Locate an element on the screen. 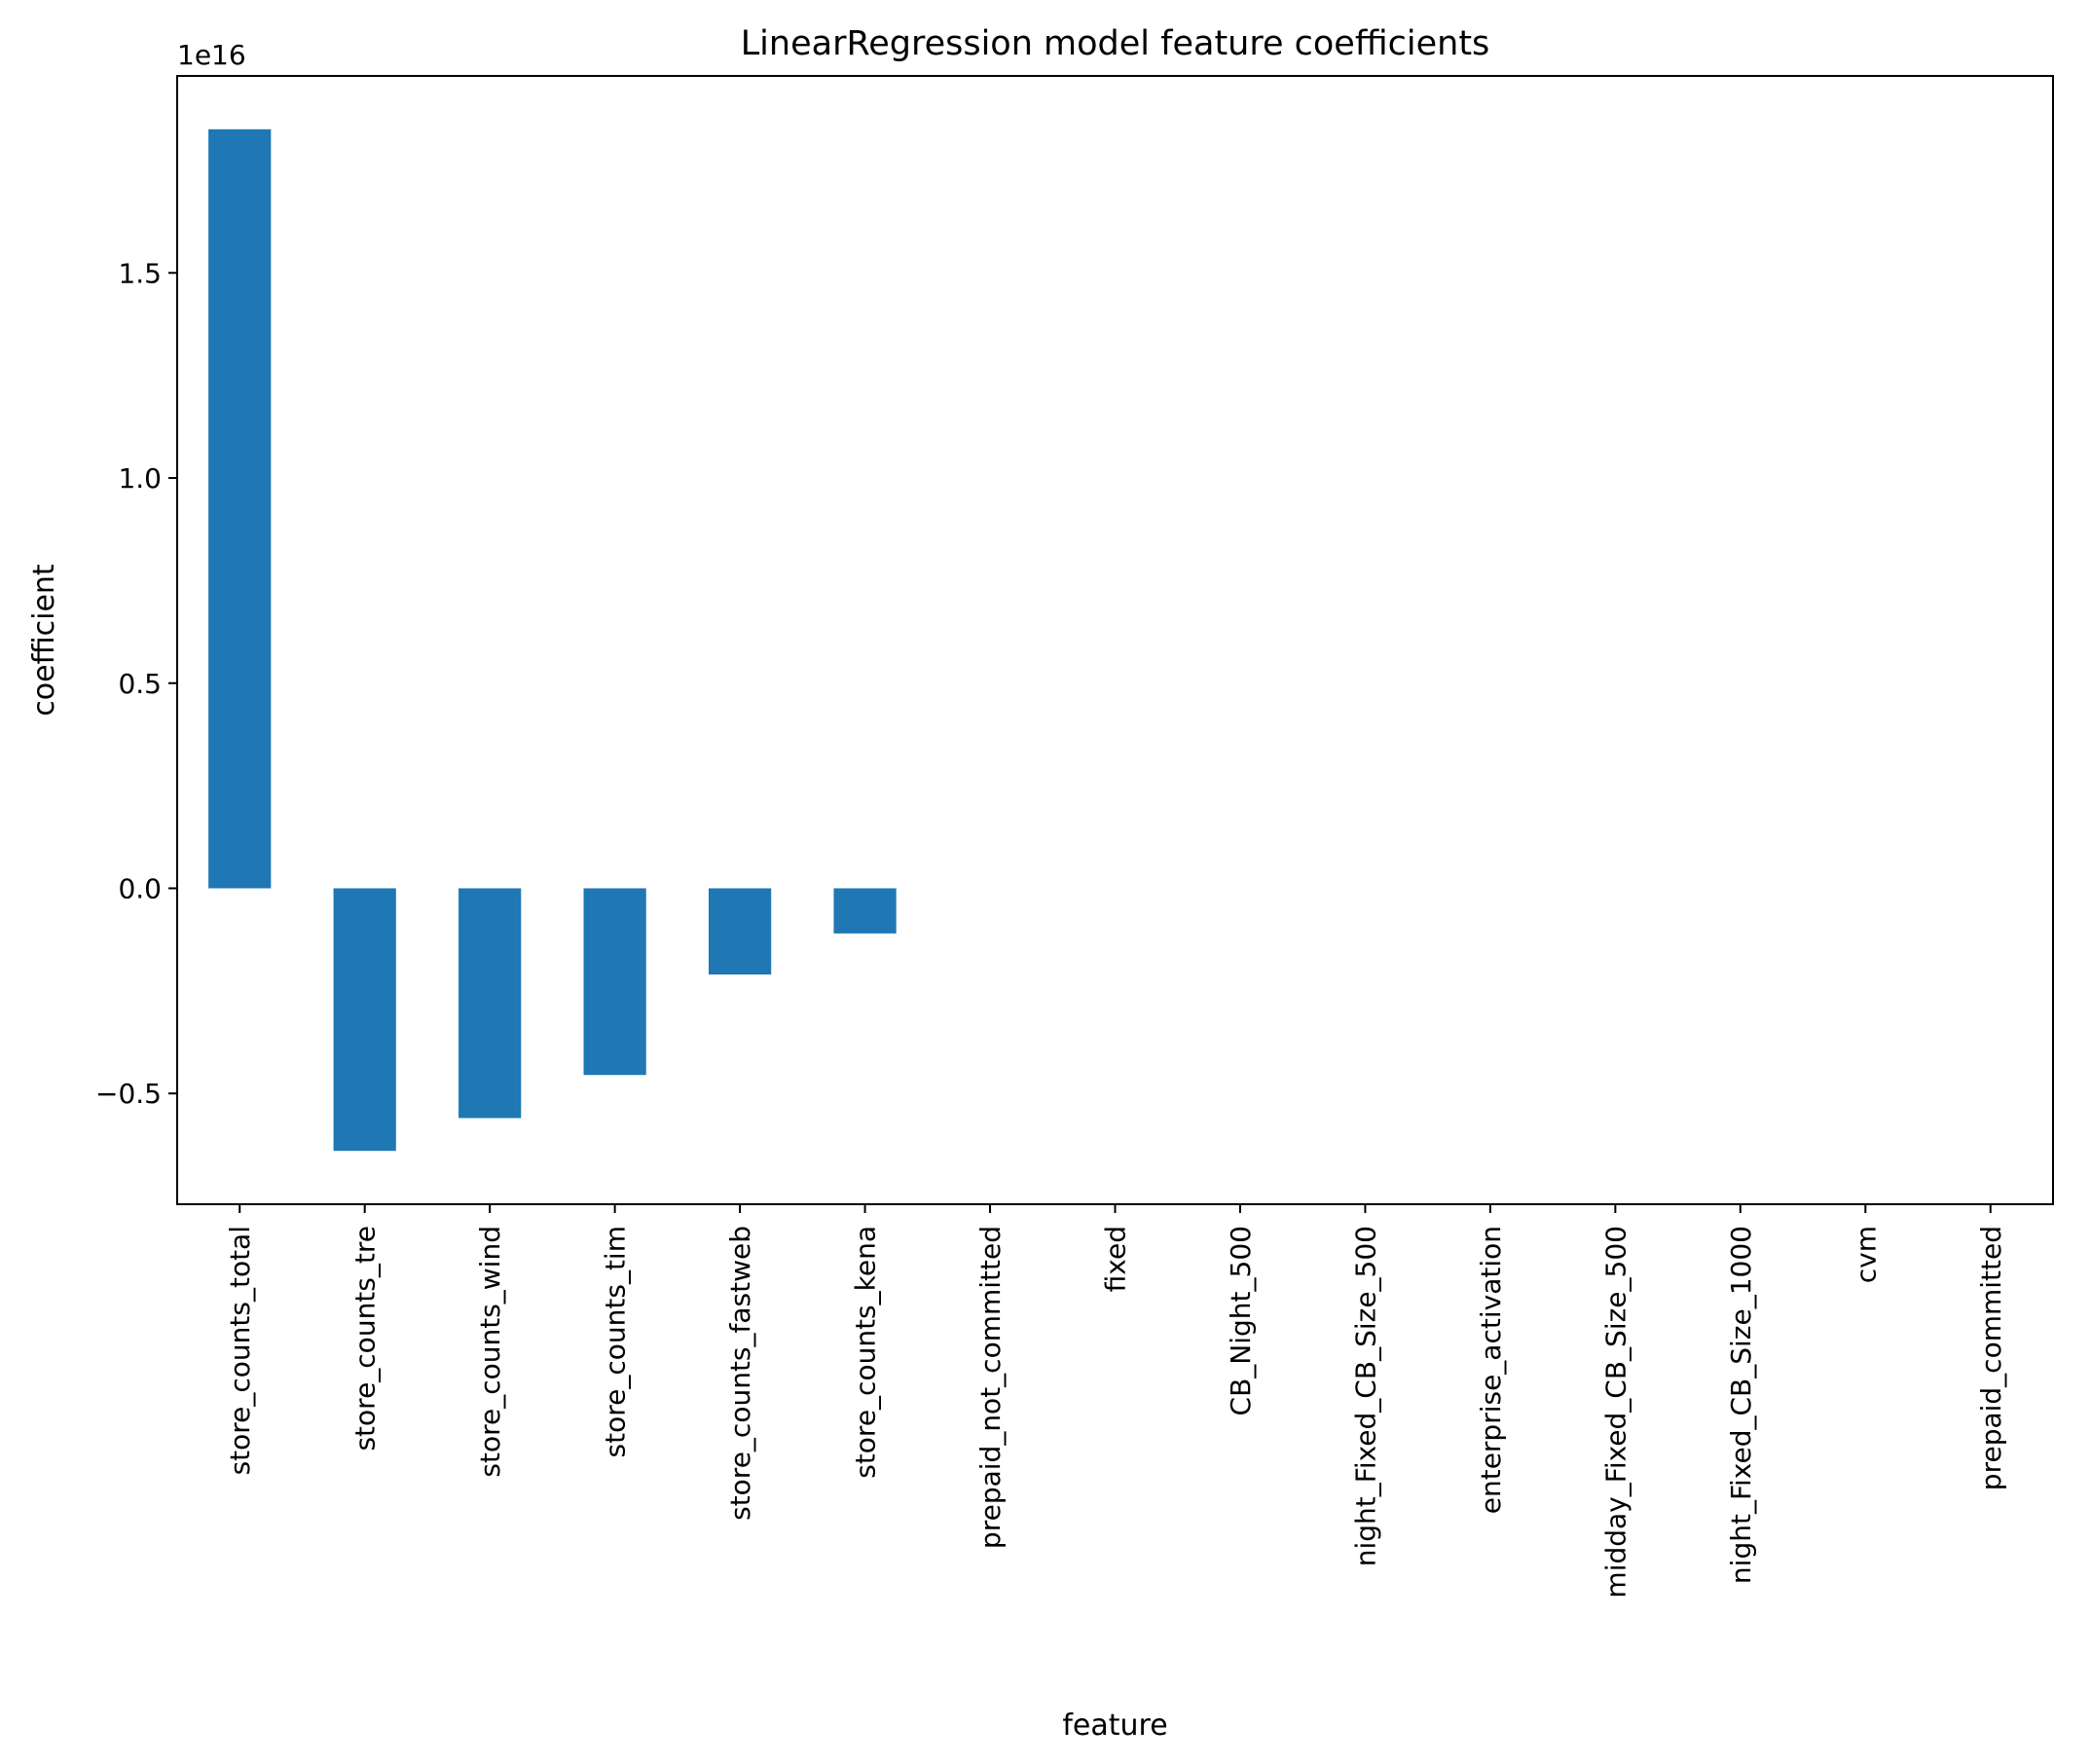 This screenshot has width=2090, height=1764. x-tick-label: prepaid_committed is located at coordinates (1991, 1358).